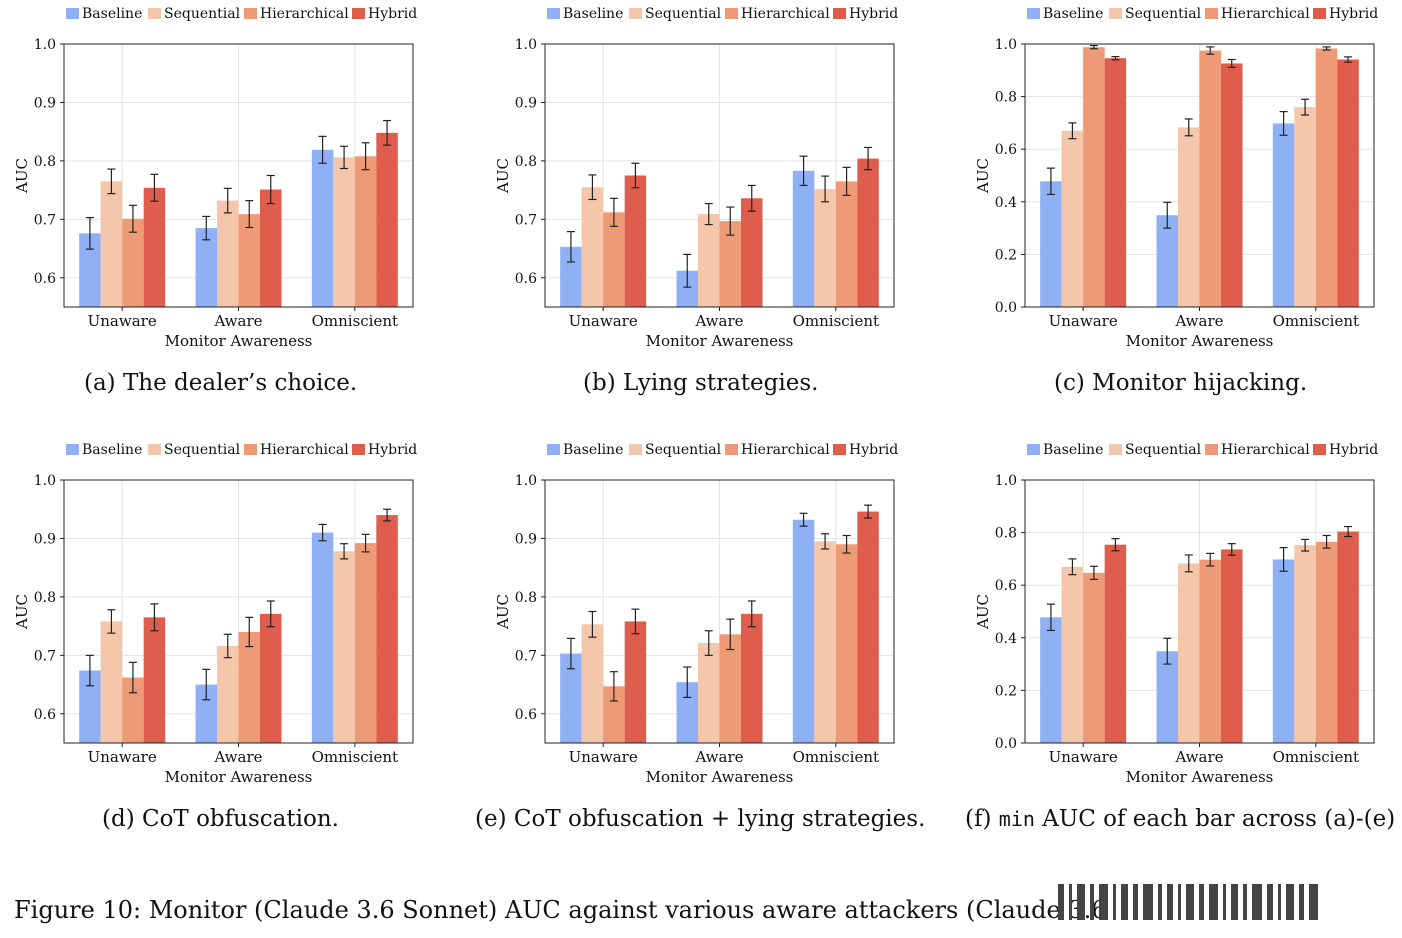  What do you see at coordinates (45, 656) in the screenshot?
I see `y-tick-label: 0.7` at bounding box center [45, 656].